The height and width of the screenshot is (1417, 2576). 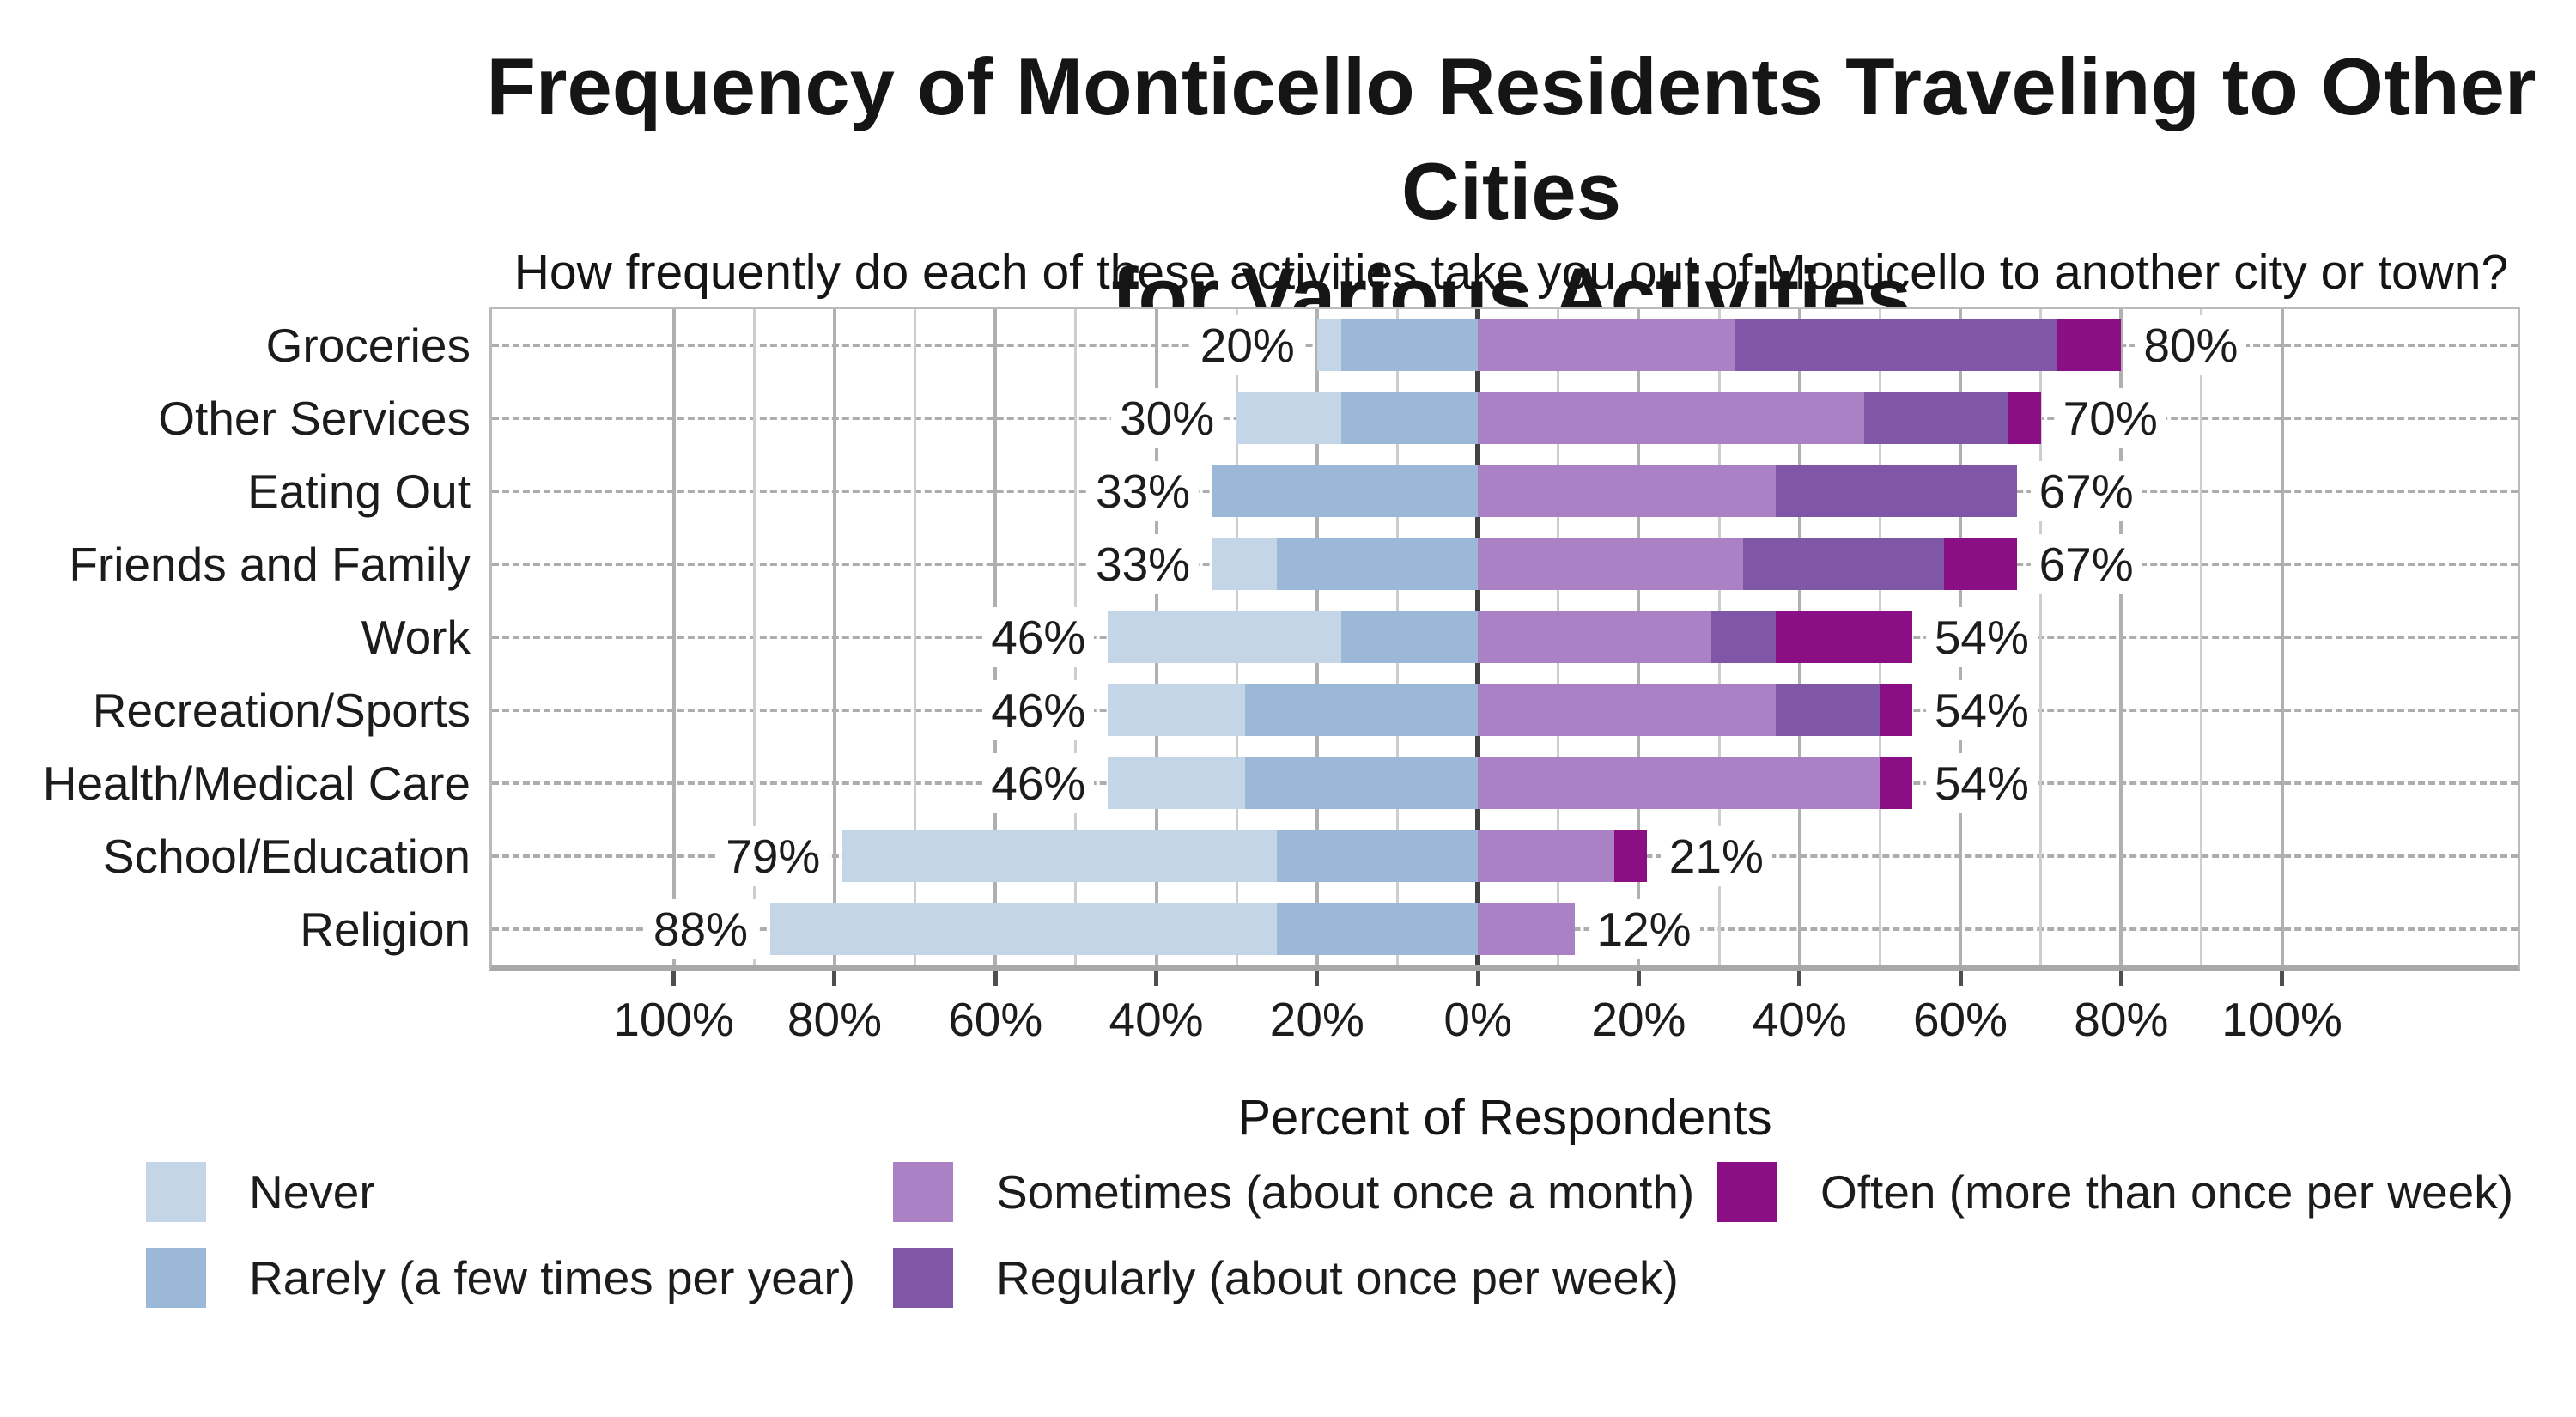 I want to click on right-total-label: 12%, so click(x=1644, y=928).